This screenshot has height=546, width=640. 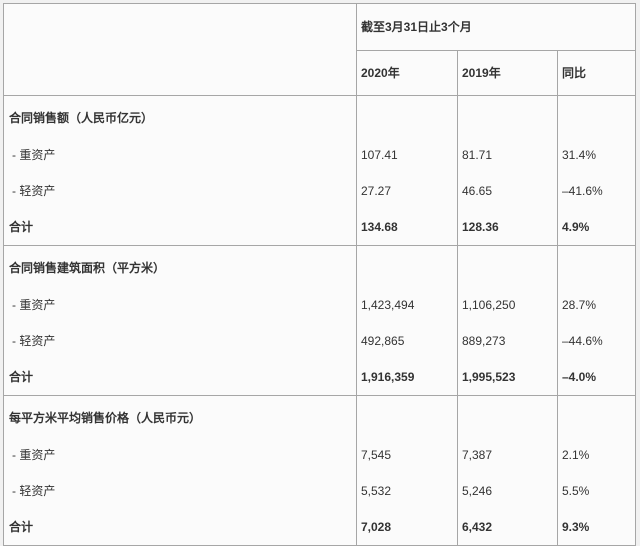 I want to click on column-header-2019: 2019年, so click(x=507, y=73).